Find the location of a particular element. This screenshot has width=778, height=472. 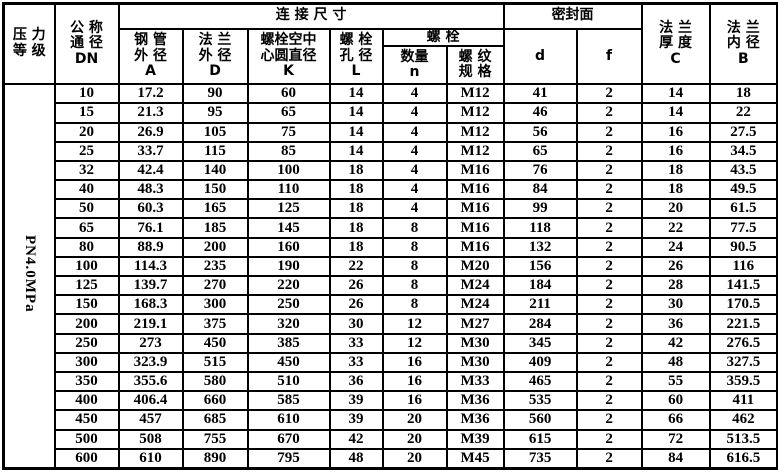

header-row-3: 数量 n 螺 纹 规 格 is located at coordinates (391, 65).